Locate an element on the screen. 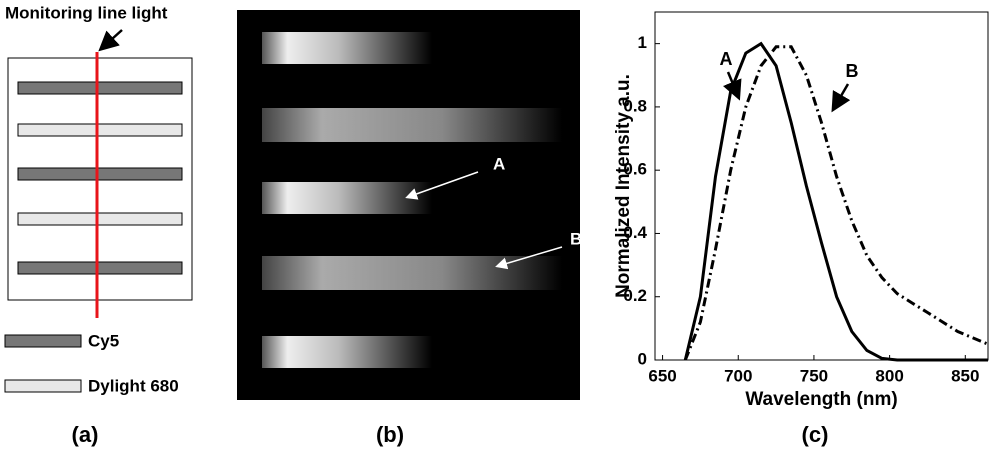 This screenshot has width=1000, height=458. annotation: A is located at coordinates (726, 59).